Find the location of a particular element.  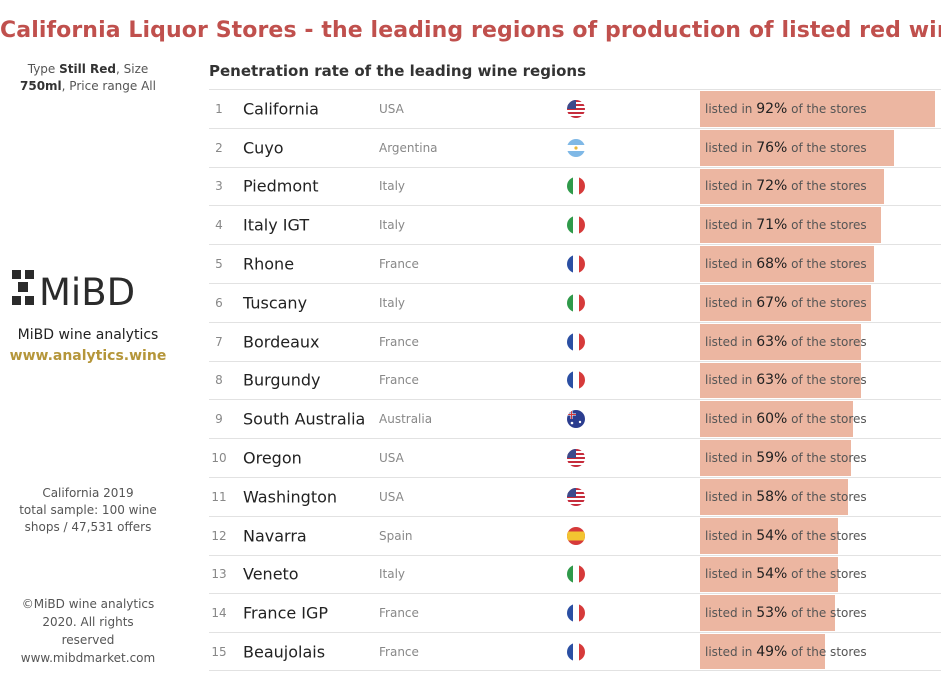

penetration-value: 92% is located at coordinates (772, 108).